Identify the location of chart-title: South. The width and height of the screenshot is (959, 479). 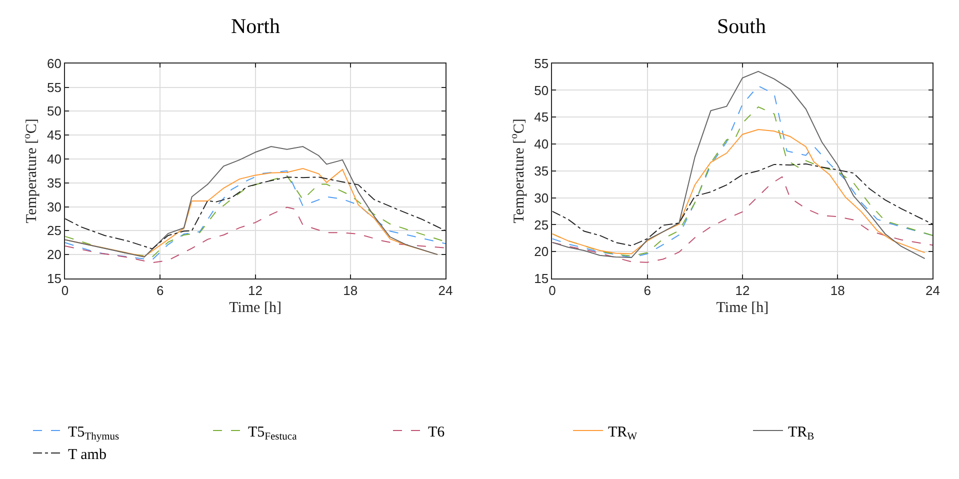
(742, 26).